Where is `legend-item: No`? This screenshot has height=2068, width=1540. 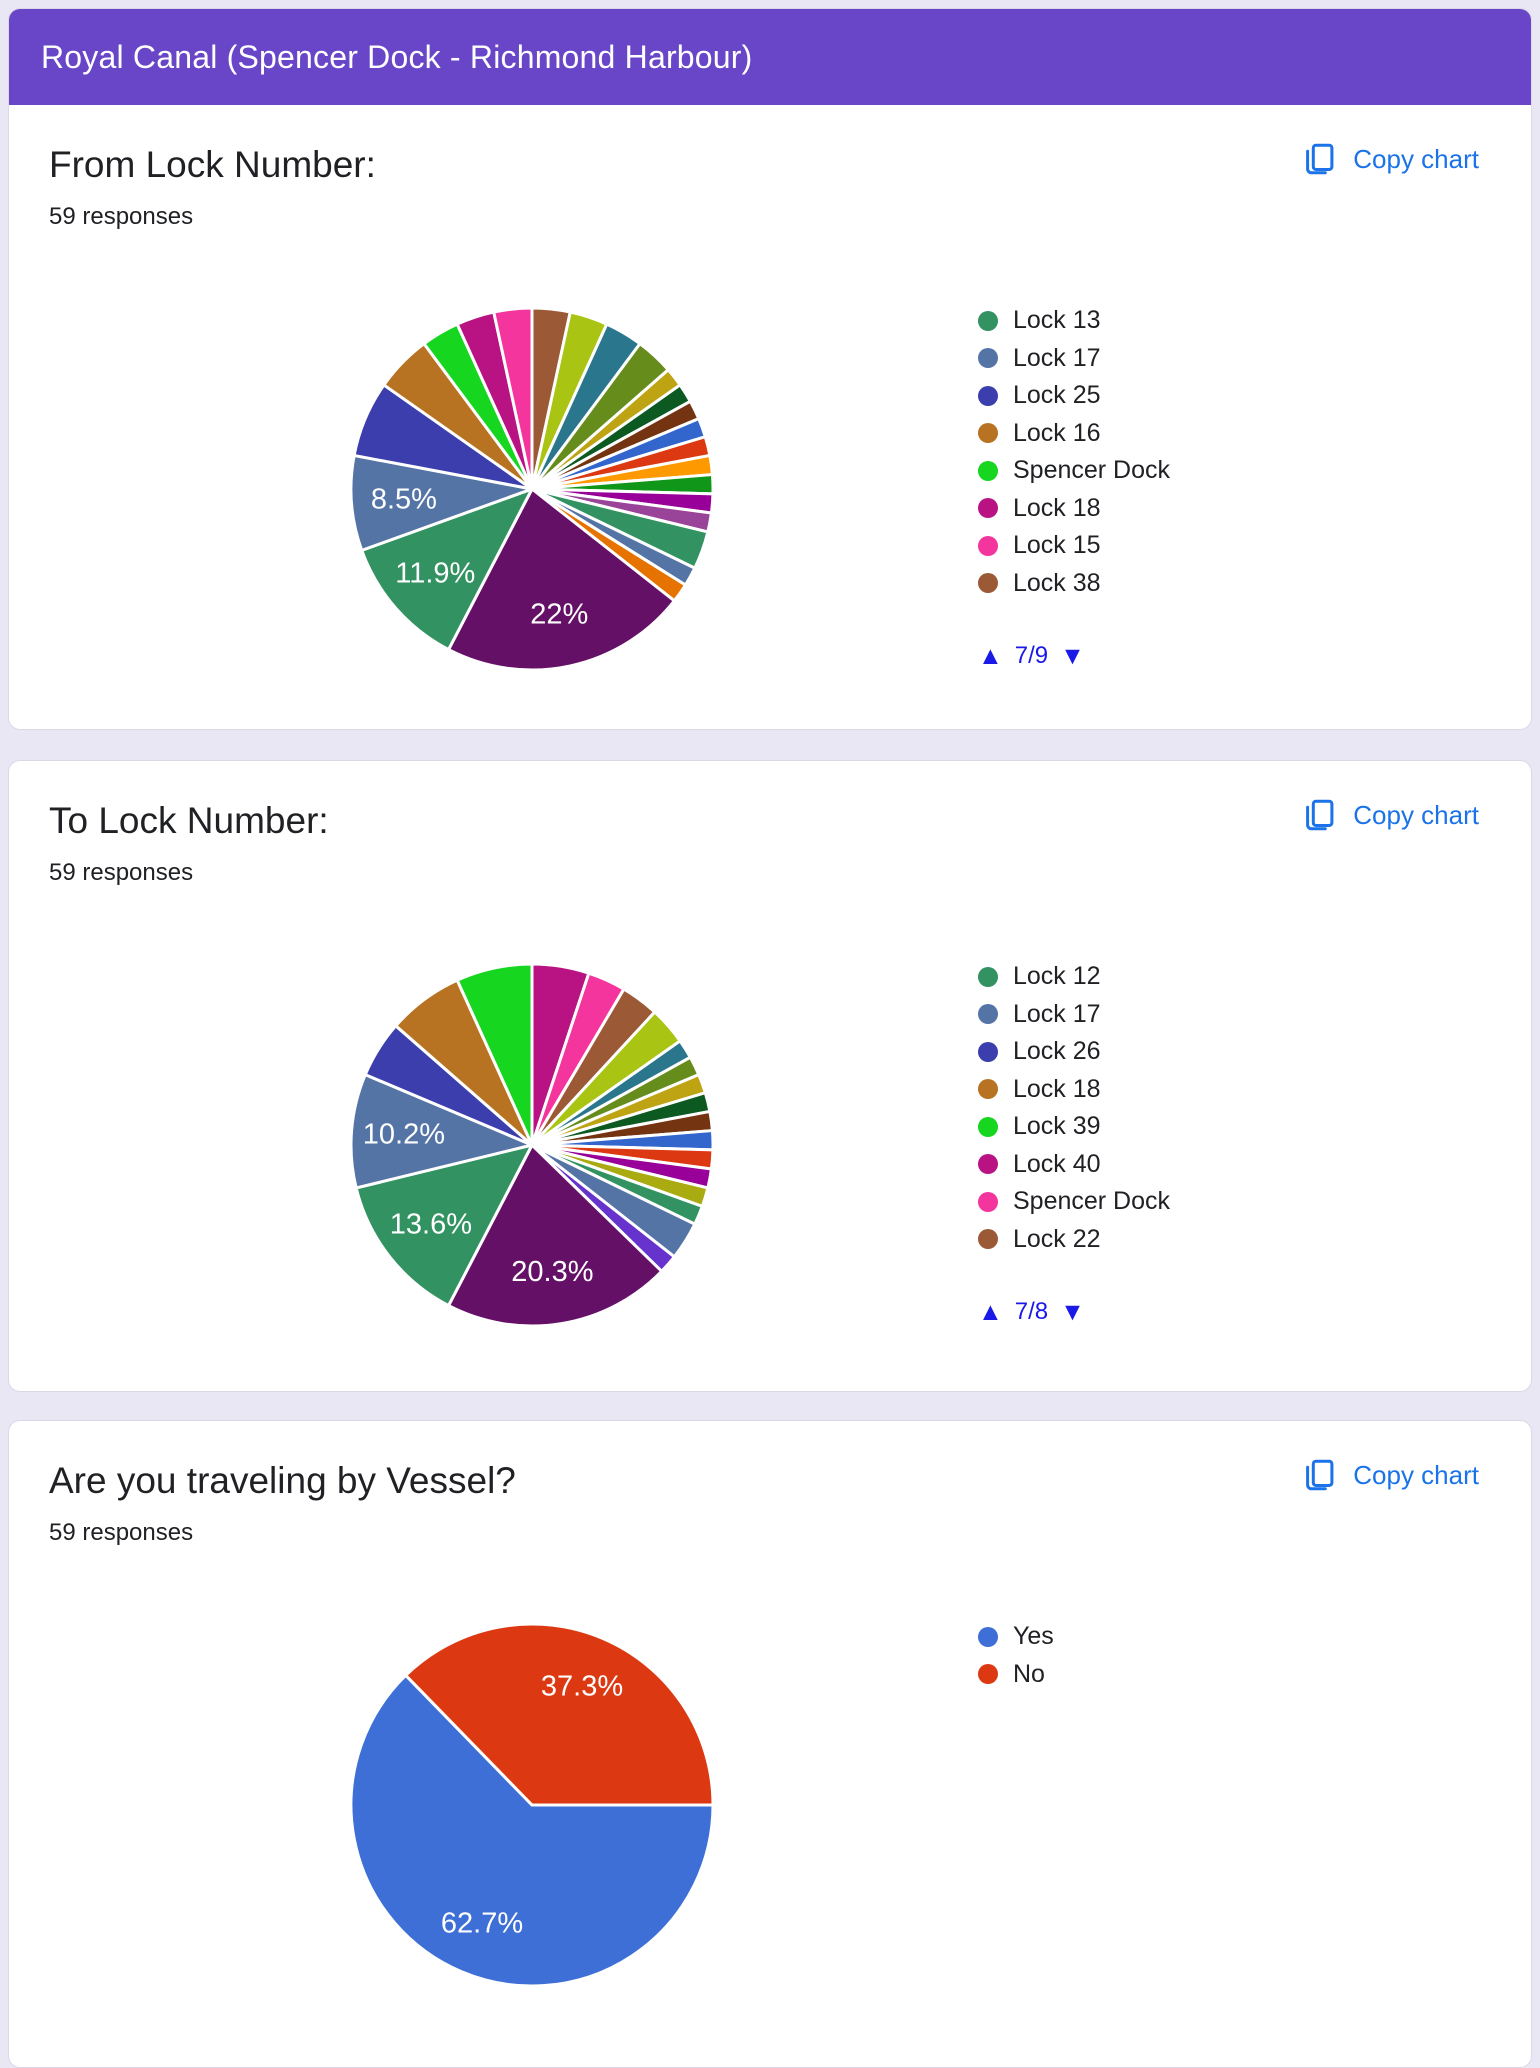 legend-item: No is located at coordinates (1016, 1675).